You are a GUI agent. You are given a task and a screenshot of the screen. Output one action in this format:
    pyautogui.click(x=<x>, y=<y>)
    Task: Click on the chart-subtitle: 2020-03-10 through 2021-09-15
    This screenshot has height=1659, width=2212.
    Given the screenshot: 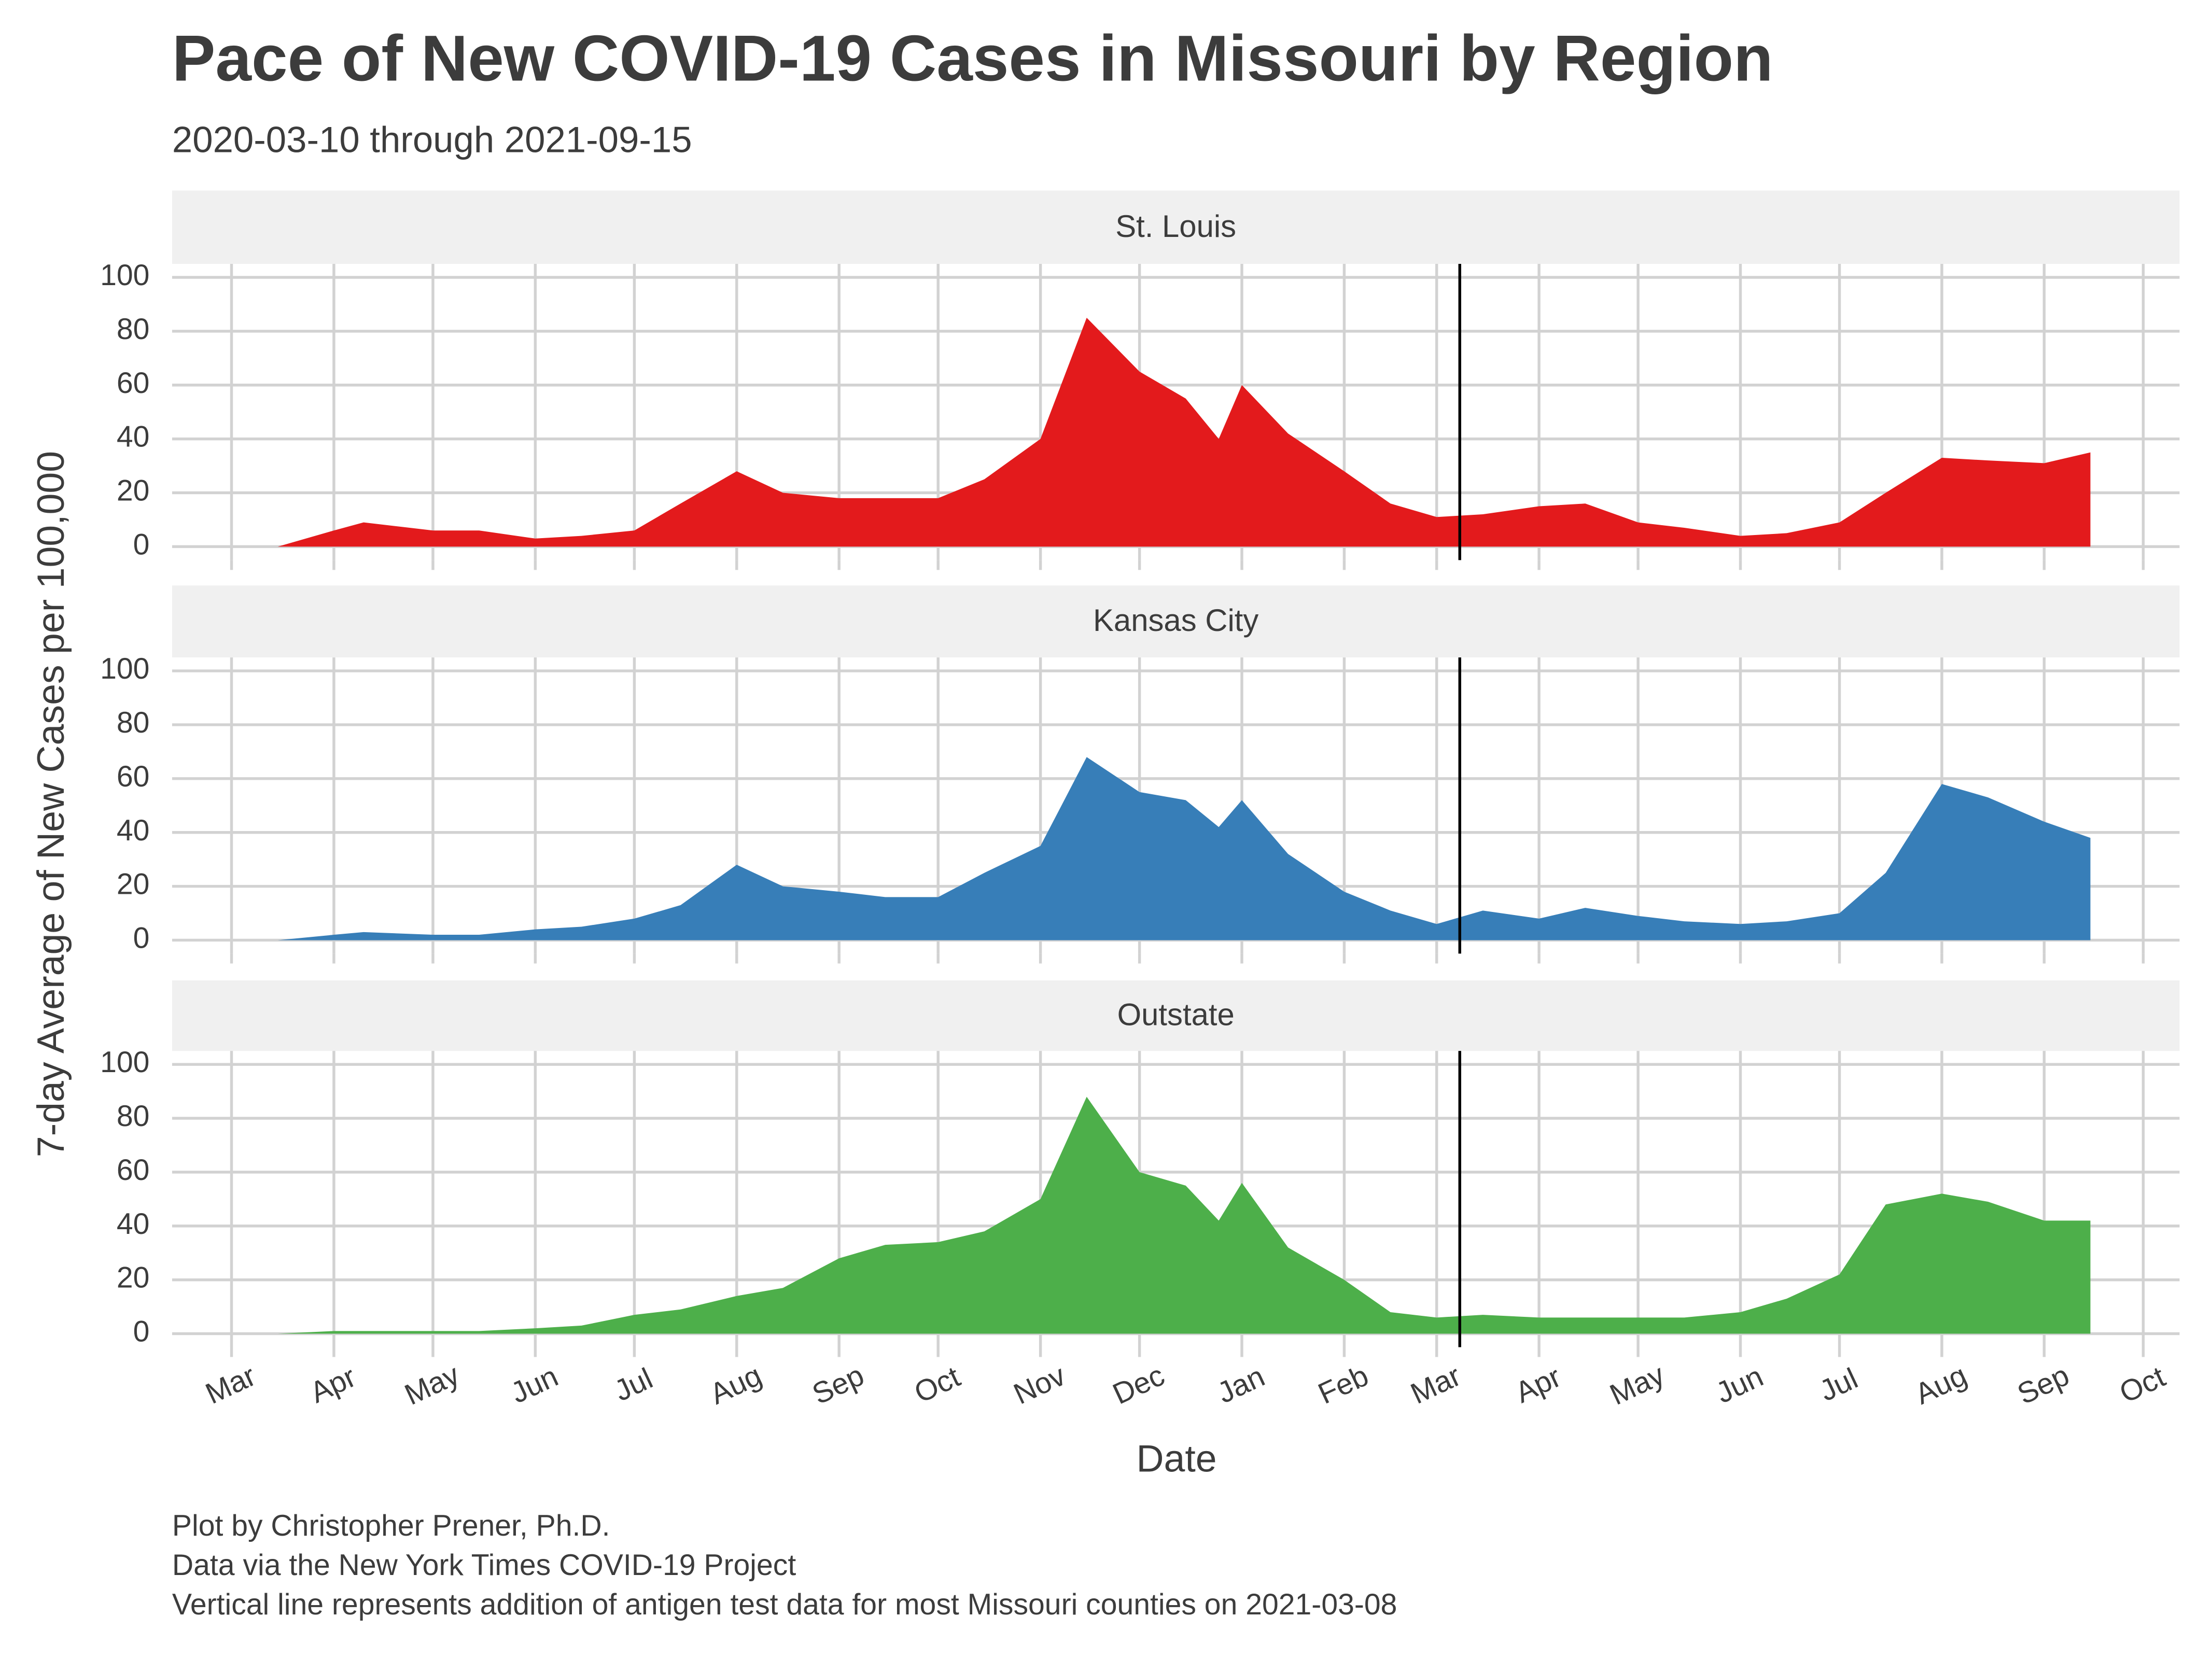 What is the action you would take?
    pyautogui.click(x=432, y=139)
    